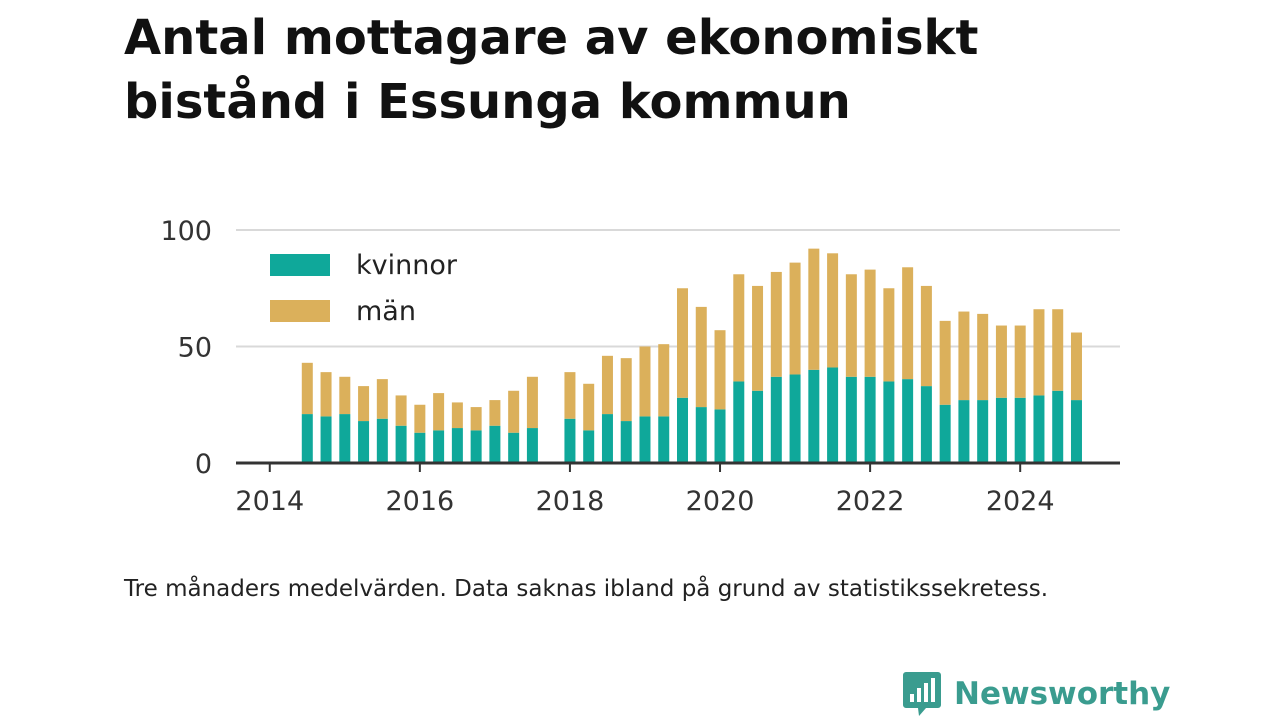  I want to click on legend-swatch-kvinnor, so click(300, 265).